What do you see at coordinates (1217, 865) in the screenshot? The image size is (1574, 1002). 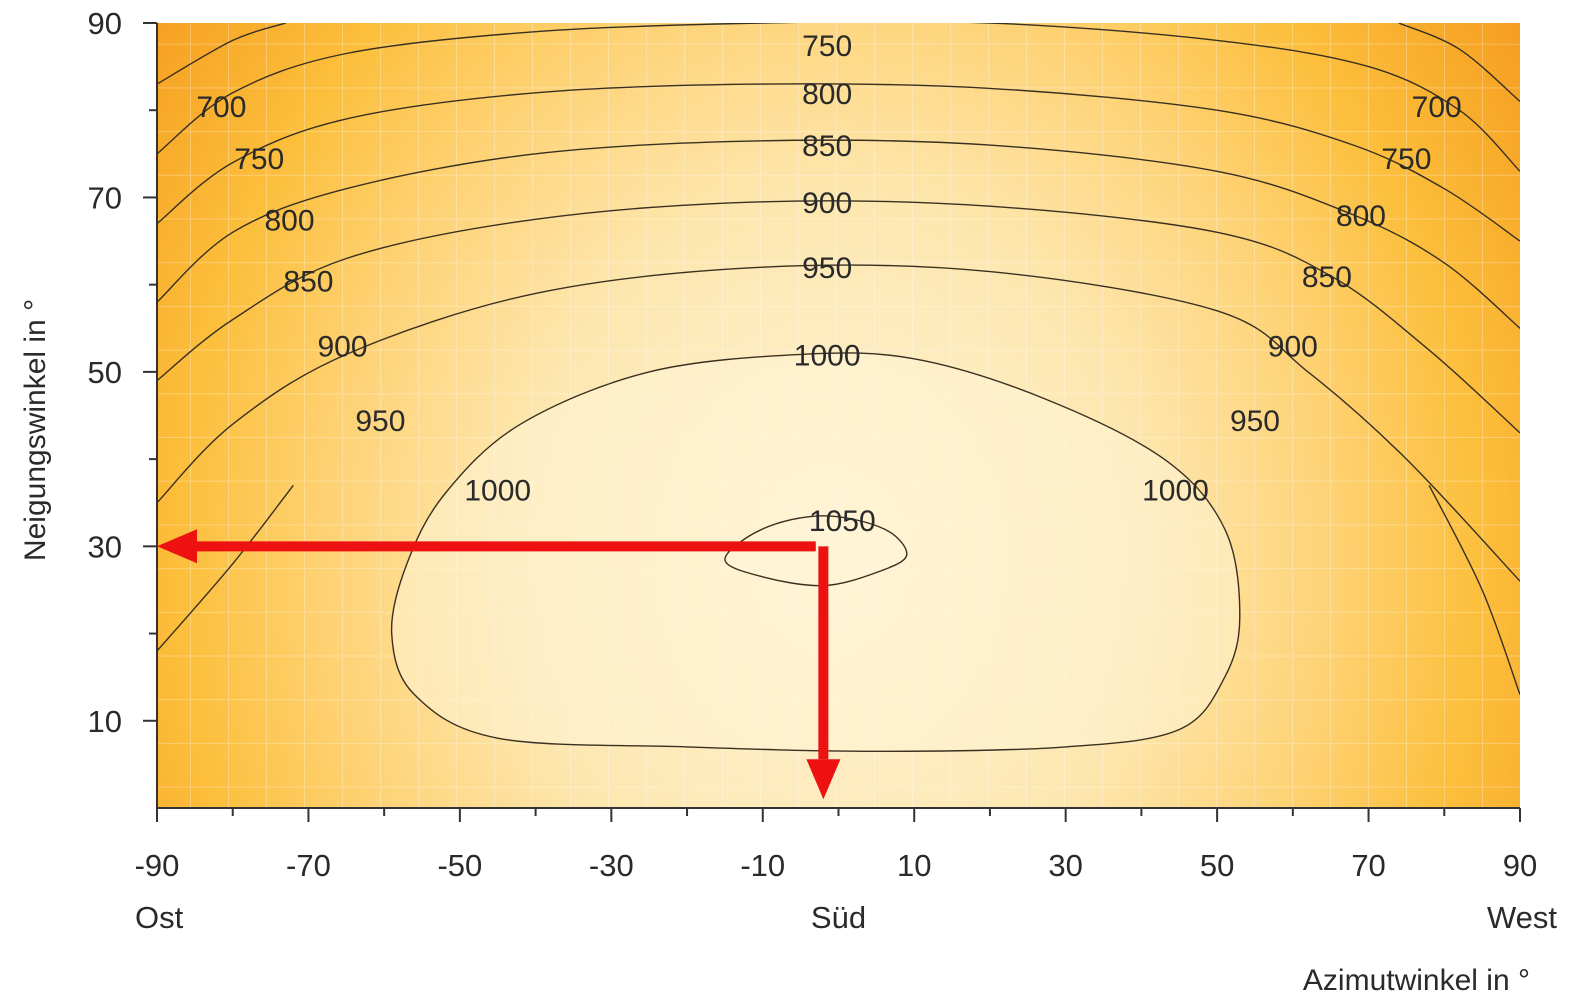 I see `x-tick-label: 50` at bounding box center [1217, 865].